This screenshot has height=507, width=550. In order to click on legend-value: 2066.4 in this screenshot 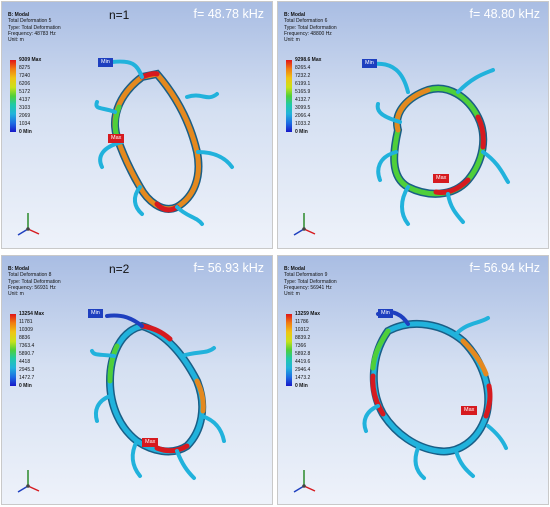, I will do `click(303, 116)`.